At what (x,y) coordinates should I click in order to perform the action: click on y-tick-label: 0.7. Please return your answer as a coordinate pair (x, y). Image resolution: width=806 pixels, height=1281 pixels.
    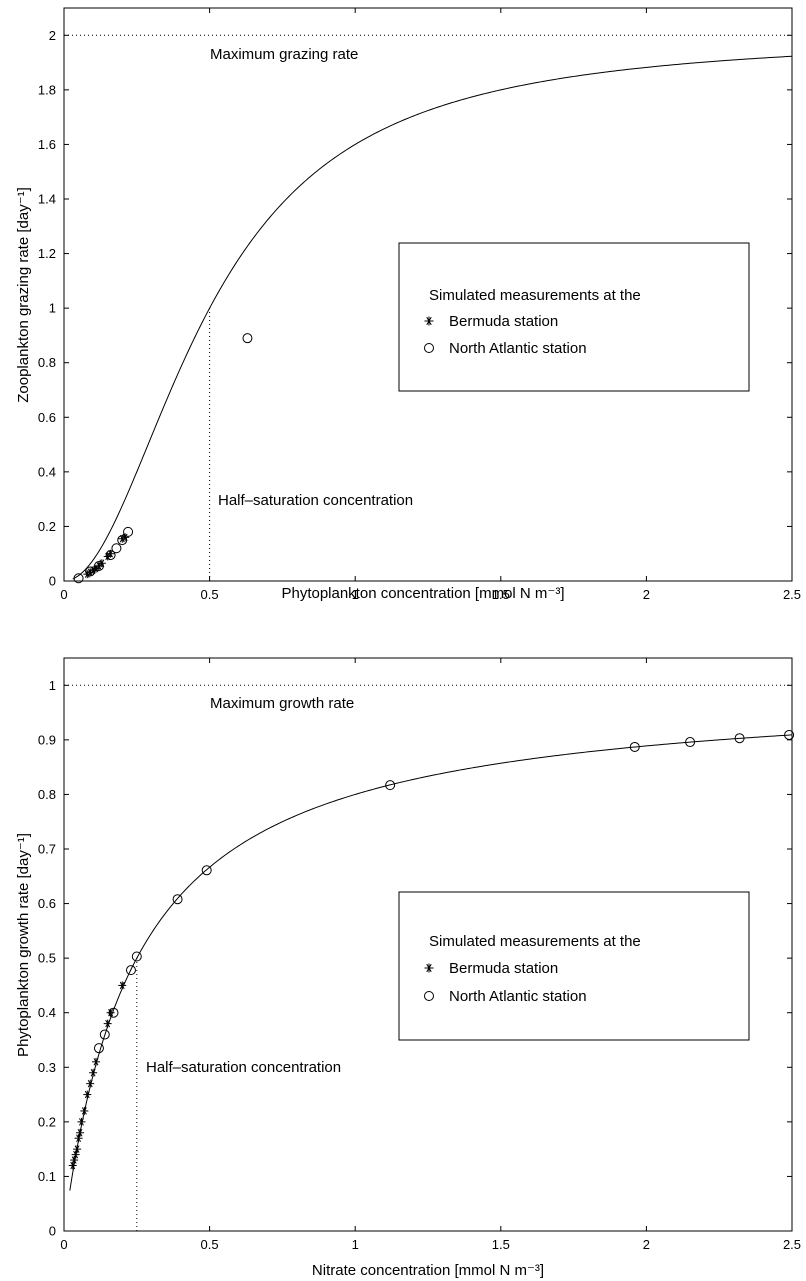
    Looking at the image, I should click on (47, 849).